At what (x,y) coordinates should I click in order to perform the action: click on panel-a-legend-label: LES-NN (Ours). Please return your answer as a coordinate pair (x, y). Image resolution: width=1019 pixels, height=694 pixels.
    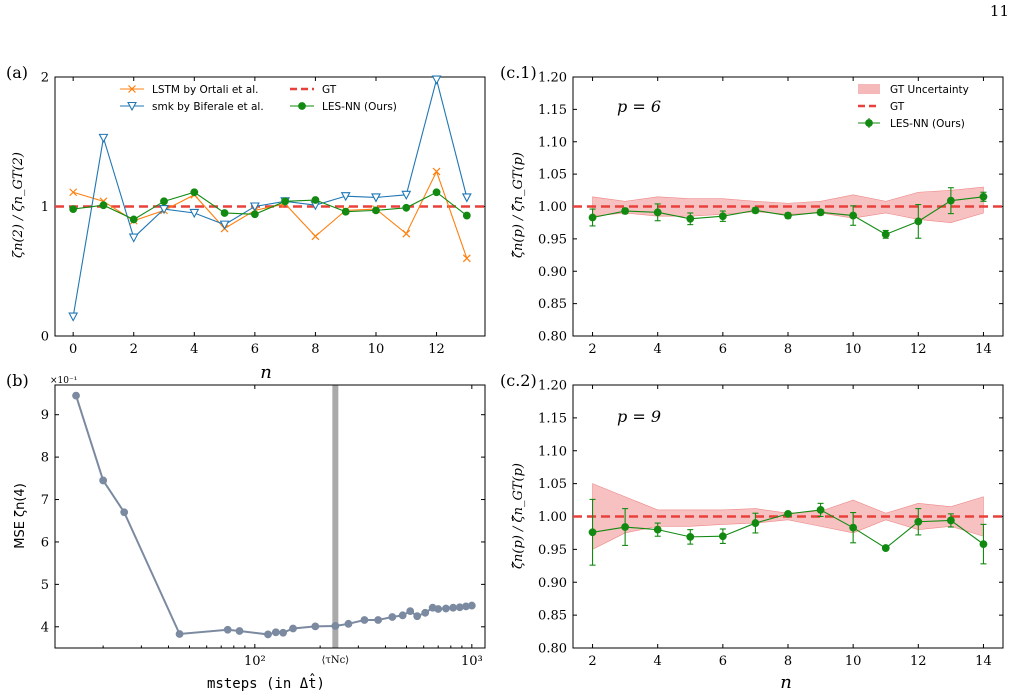
    Looking at the image, I should click on (359, 107).